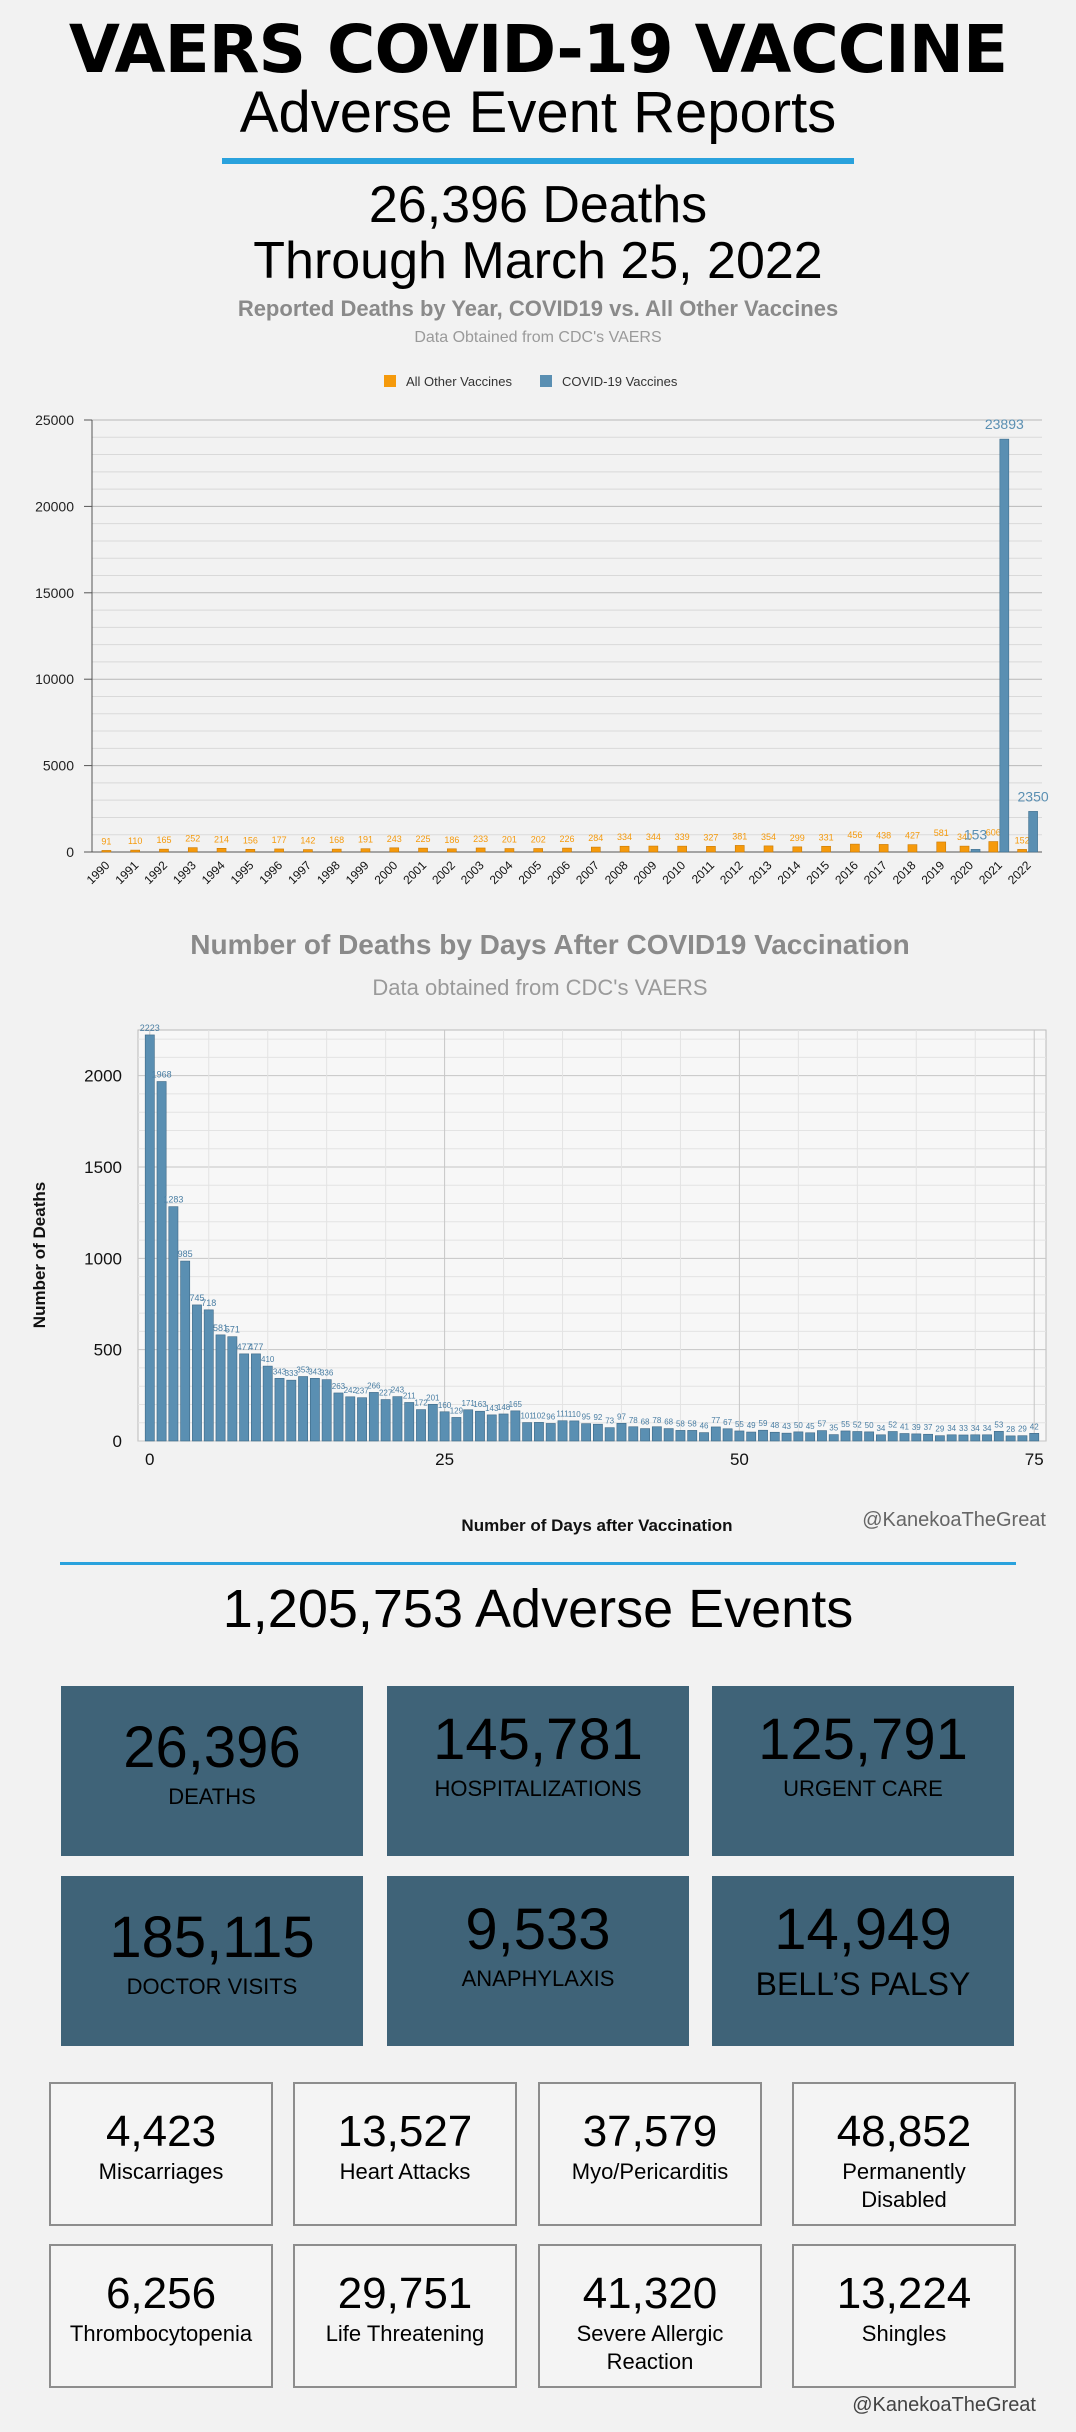  Describe the element at coordinates (54, 593) in the screenshot. I see `y-tick-label: 15000` at that location.